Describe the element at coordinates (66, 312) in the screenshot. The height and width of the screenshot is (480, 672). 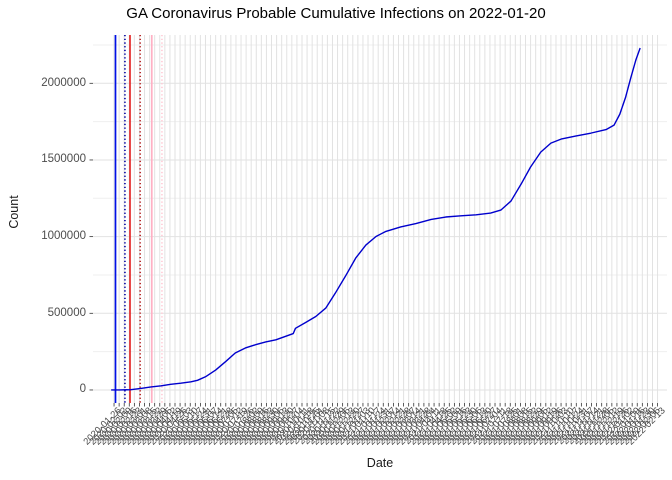
I see `y-tick-label: 500000` at that location.